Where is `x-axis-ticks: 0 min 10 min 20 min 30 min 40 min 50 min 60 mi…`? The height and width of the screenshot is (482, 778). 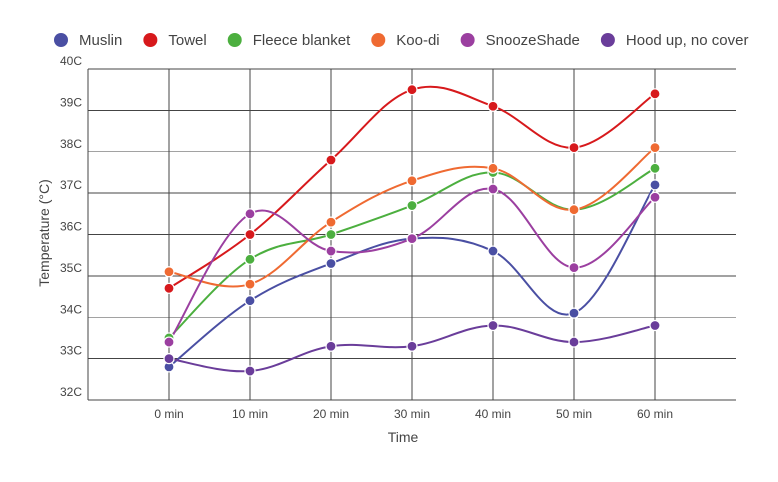 x-axis-ticks: 0 min 10 min 20 min 30 min 40 min 50 min 60 mi… is located at coordinates (413, 414).